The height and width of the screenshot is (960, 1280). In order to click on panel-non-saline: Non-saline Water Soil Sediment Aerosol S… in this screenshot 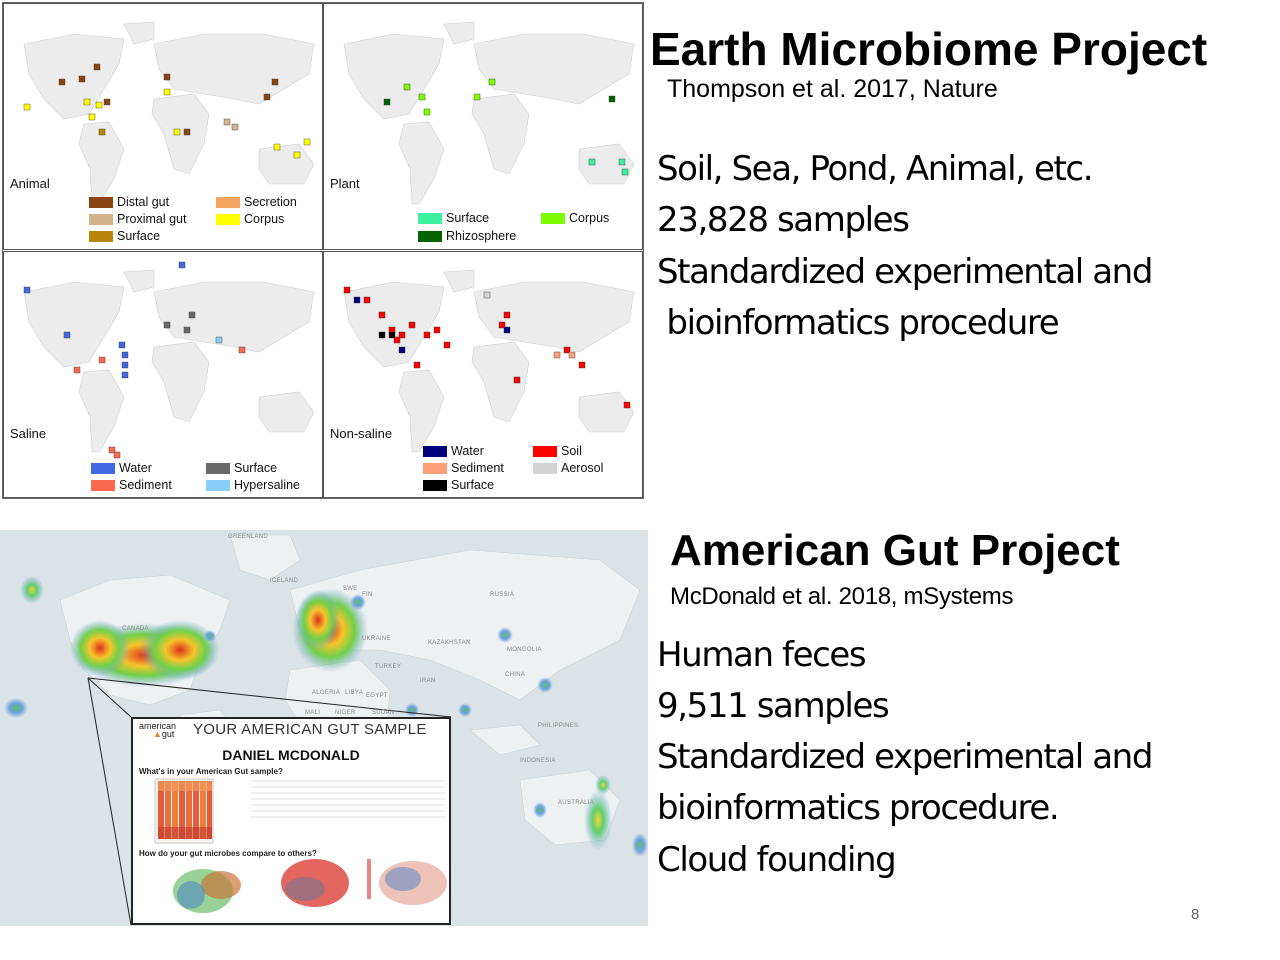, I will do `click(483, 374)`.